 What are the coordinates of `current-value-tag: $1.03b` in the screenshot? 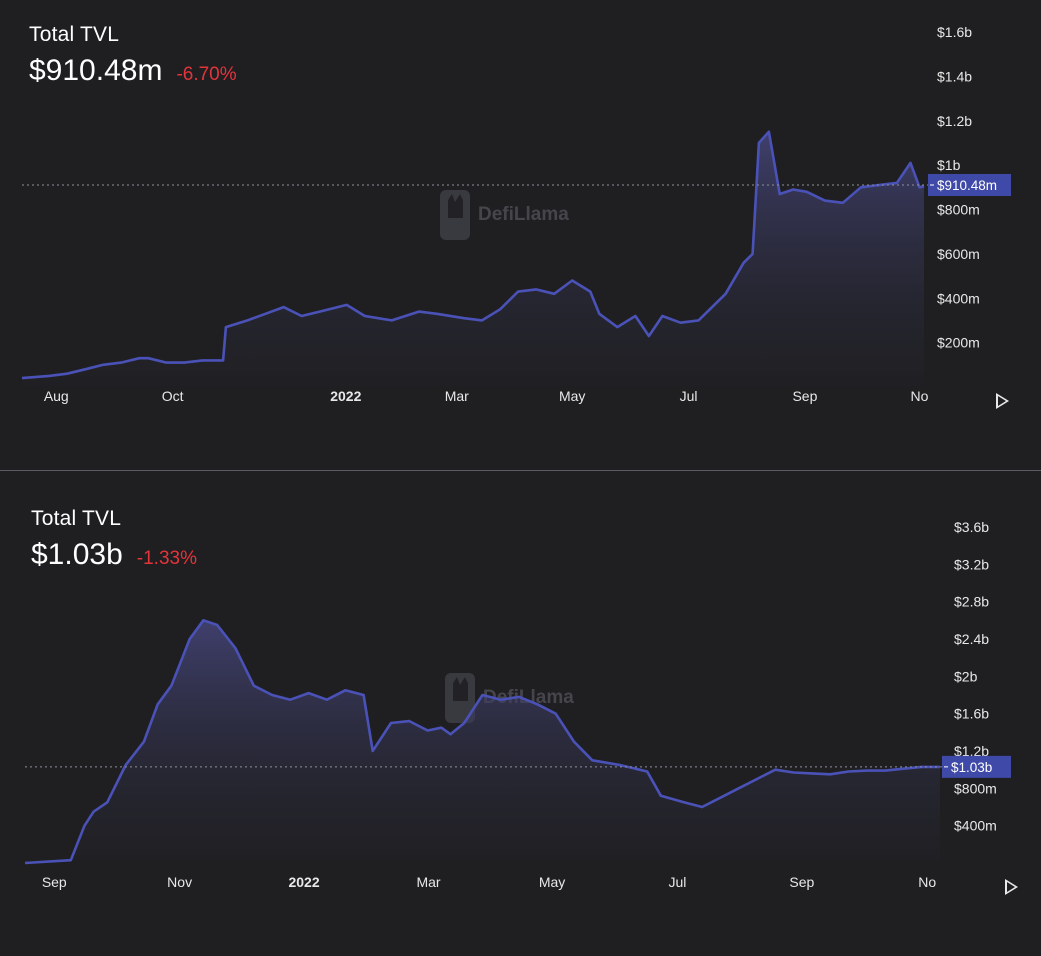 It's located at (976, 766).